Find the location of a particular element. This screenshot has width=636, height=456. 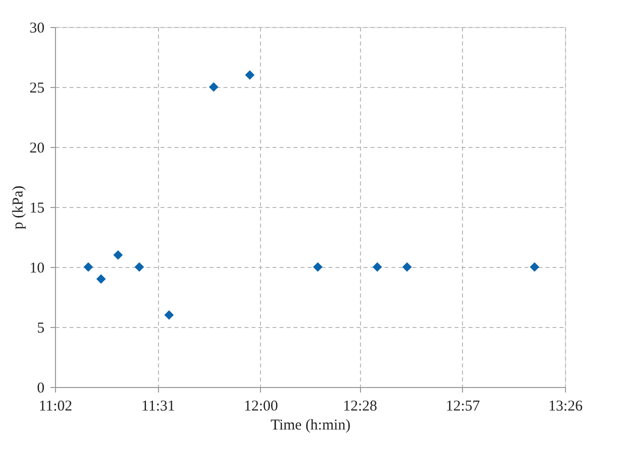

x-tick-label: 13:26 is located at coordinates (566, 406).